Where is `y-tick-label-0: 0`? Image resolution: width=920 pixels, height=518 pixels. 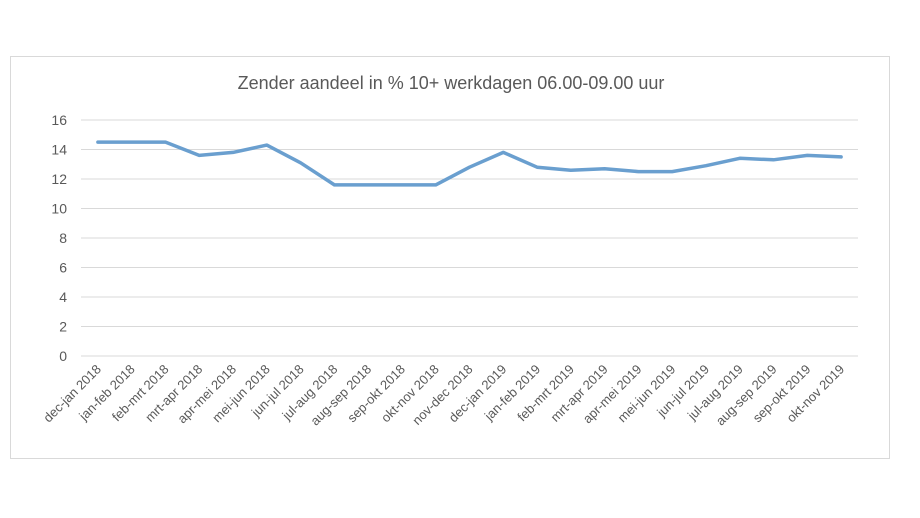
y-tick-label-0: 0 is located at coordinates (63, 356).